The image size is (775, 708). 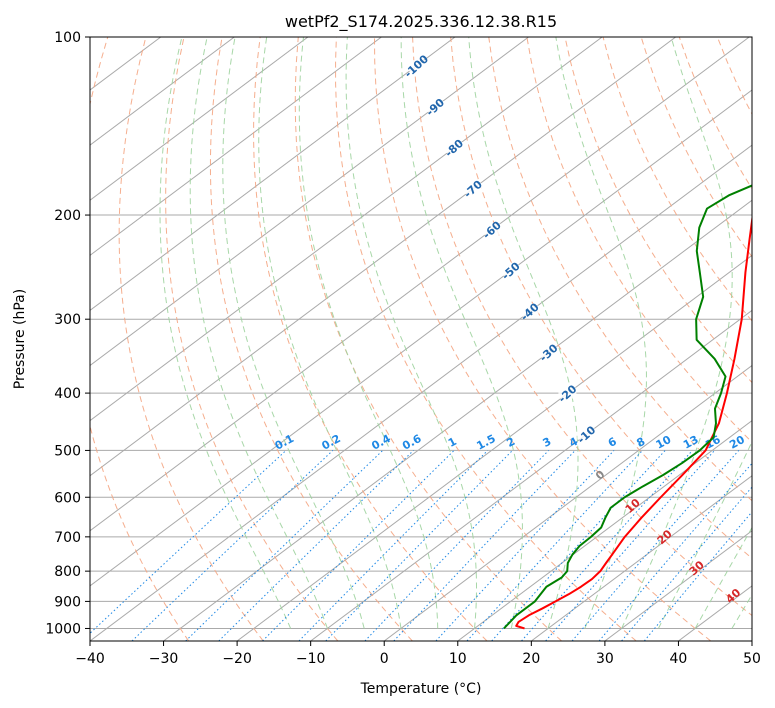 I want to click on dry-adiabat-labels: -100-90-80-70-60-50-40-30-20-10, so click(x=500, y=249).